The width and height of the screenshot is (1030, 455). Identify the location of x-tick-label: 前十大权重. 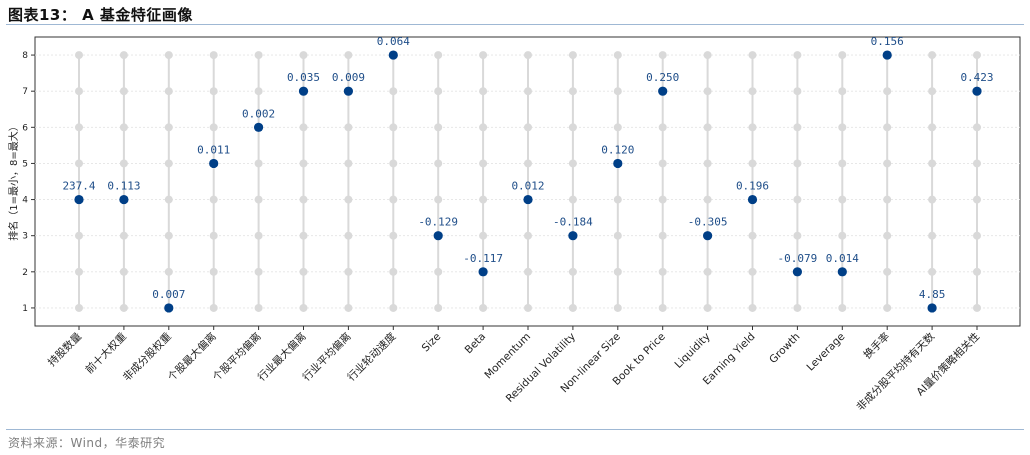
(106, 353).